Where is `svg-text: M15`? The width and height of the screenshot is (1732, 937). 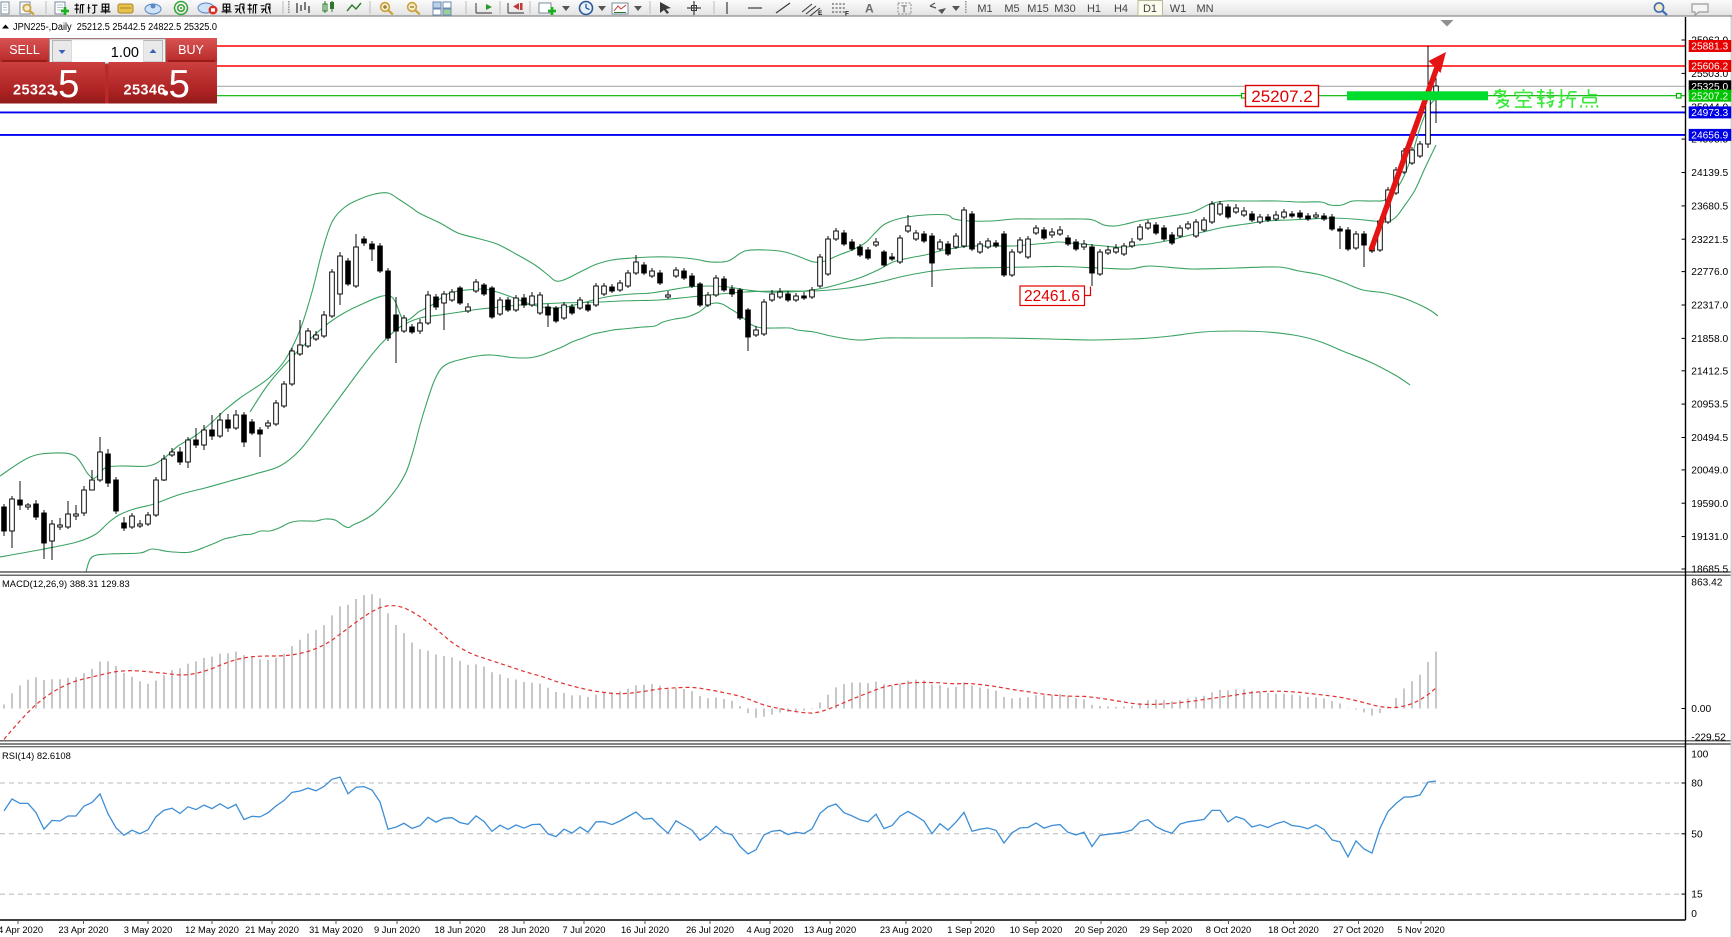 svg-text: M15 is located at coordinates (1037, 9).